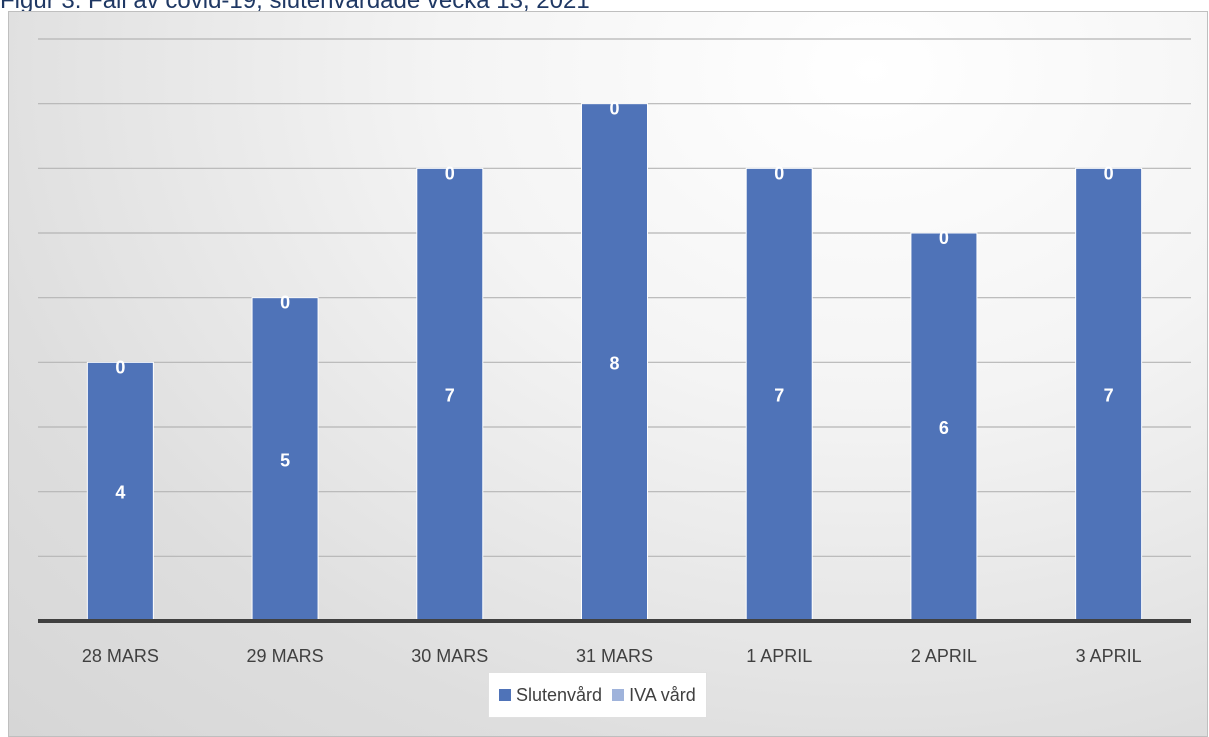 The height and width of the screenshot is (737, 1209). I want to click on legend-label-slutenvard: Slutenvård, so click(559, 694).